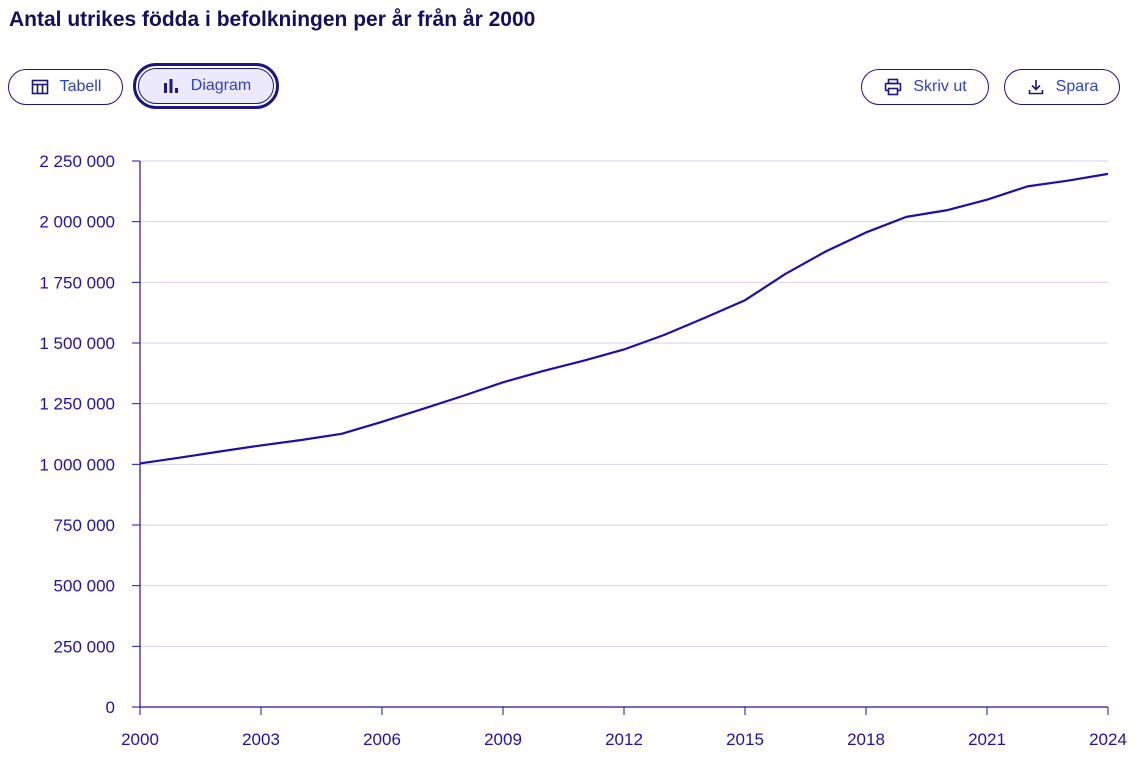 The height and width of the screenshot is (767, 1135). Describe the element at coordinates (1077, 86) in the screenshot. I see `save-label: Spara` at that location.